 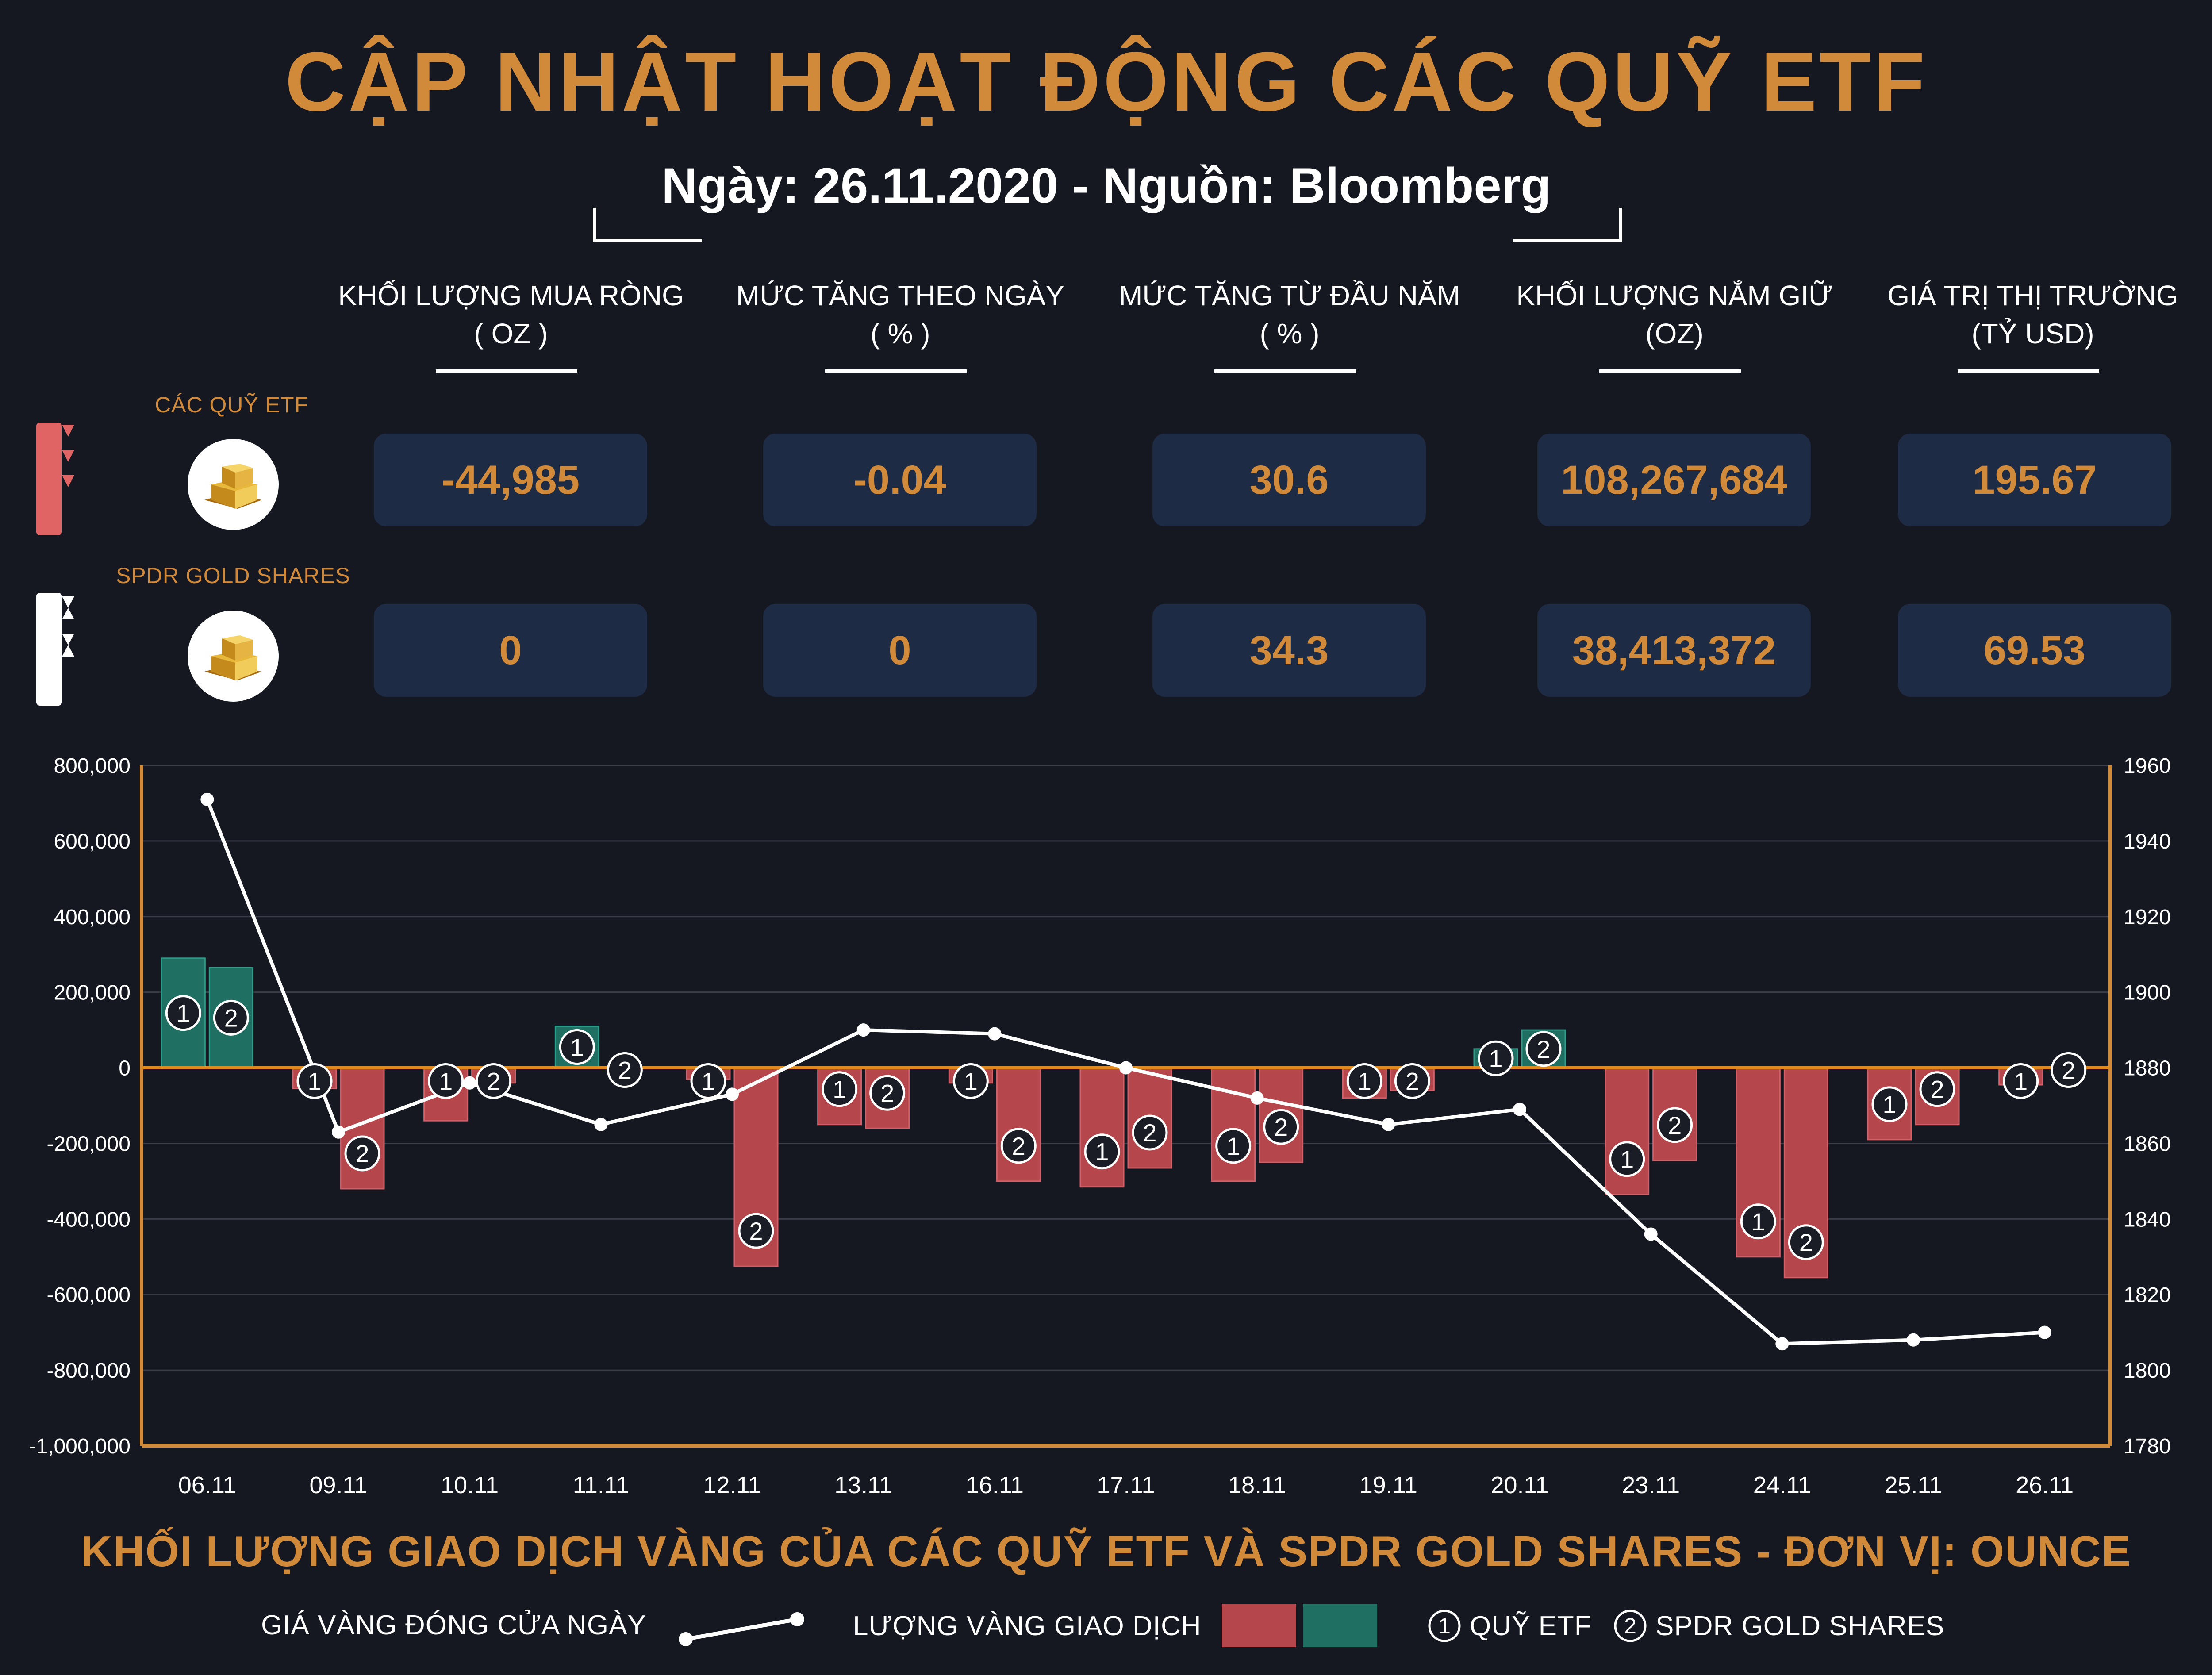 What do you see at coordinates (1340, 1625) in the screenshot?
I see `legend-volume-swatch-positive` at bounding box center [1340, 1625].